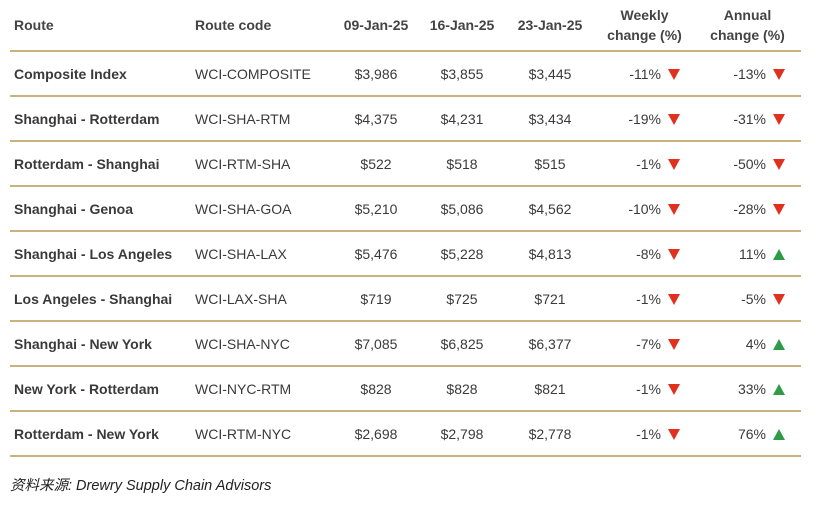 The height and width of the screenshot is (505, 822). I want to click on rate-date-3-cell: $4,562, so click(550, 209).